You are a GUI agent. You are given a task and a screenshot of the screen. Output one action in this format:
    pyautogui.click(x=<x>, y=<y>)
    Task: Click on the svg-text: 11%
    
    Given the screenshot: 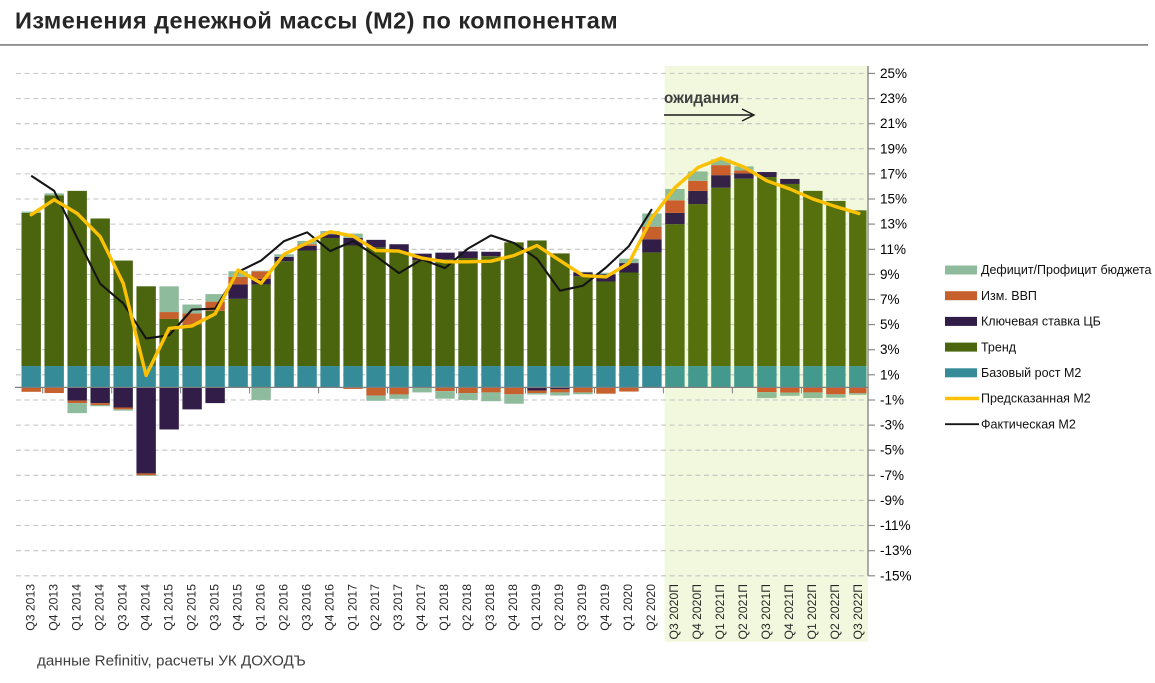 What is the action you would take?
    pyautogui.click(x=893, y=249)
    